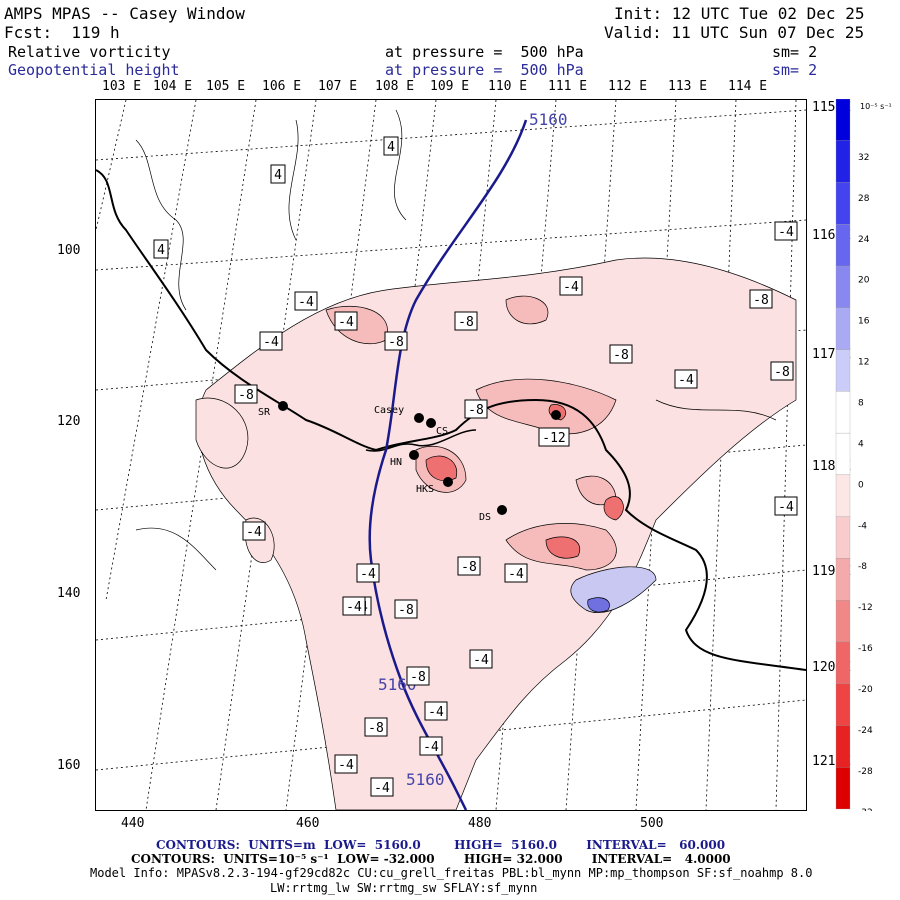  What do you see at coordinates (865, 731) in the screenshot?
I see `colorbar-label: -24` at bounding box center [865, 731].